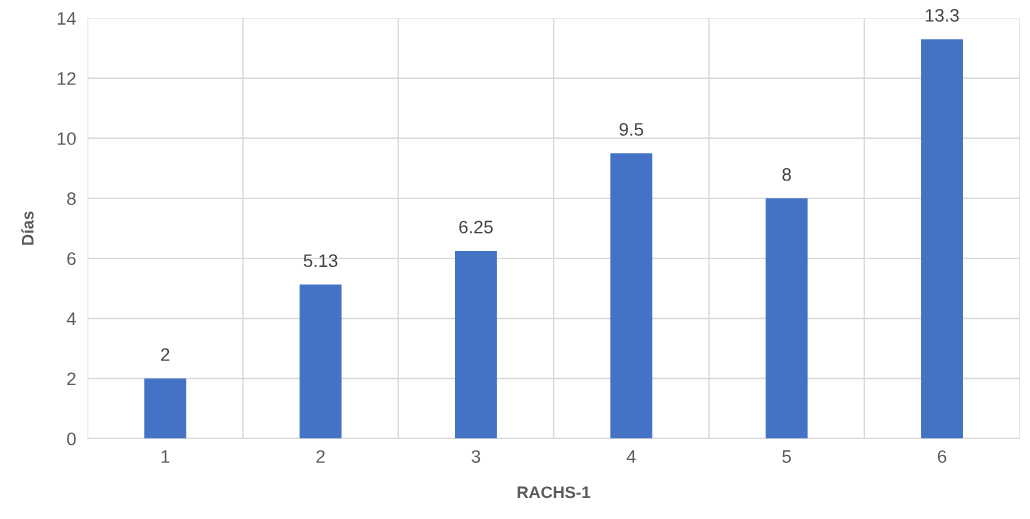  I want to click on x-tick-label: 2, so click(320, 456).